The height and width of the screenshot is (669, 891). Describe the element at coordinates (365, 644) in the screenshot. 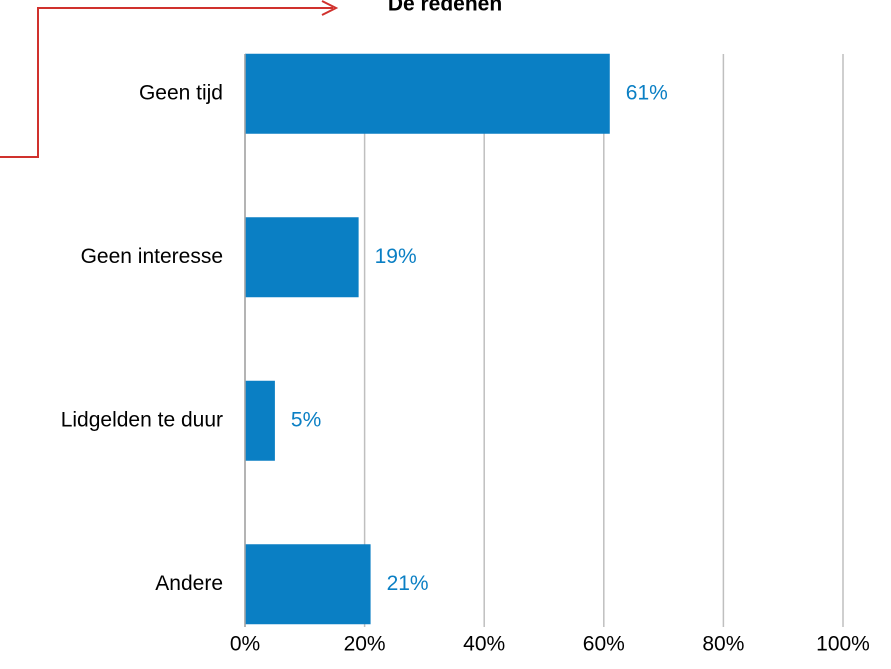

I see `x-tick-label: 20%` at that location.